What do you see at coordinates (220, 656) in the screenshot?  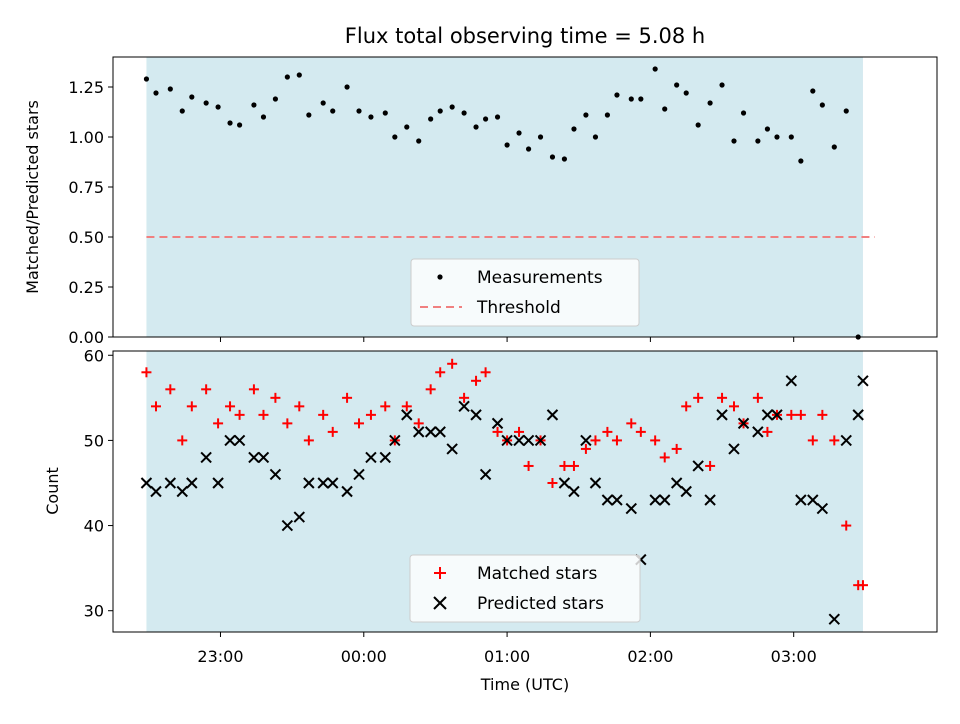 I see `x-tick-label: 23:00` at bounding box center [220, 656].